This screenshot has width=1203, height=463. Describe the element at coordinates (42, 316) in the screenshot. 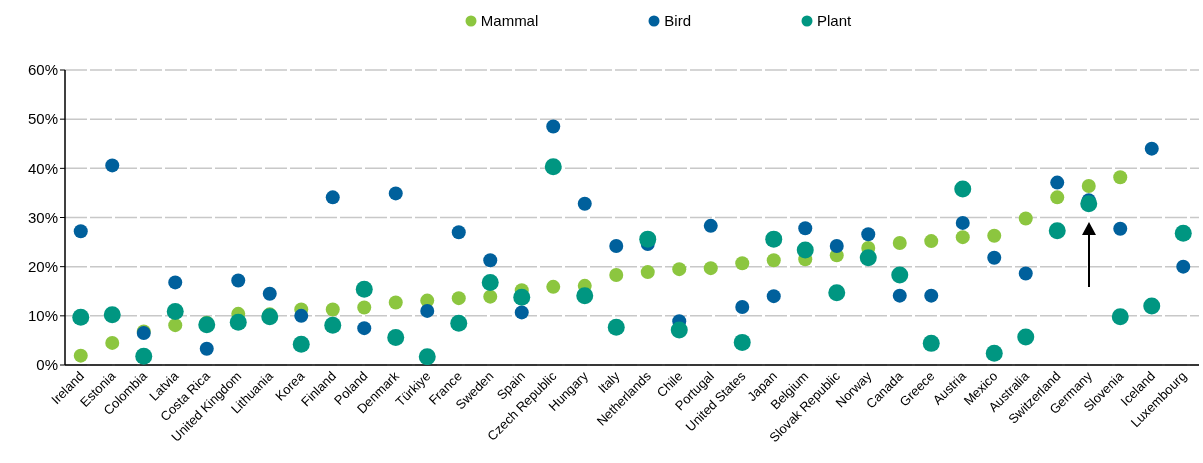

I see `y-tick-label: 10%` at that location.